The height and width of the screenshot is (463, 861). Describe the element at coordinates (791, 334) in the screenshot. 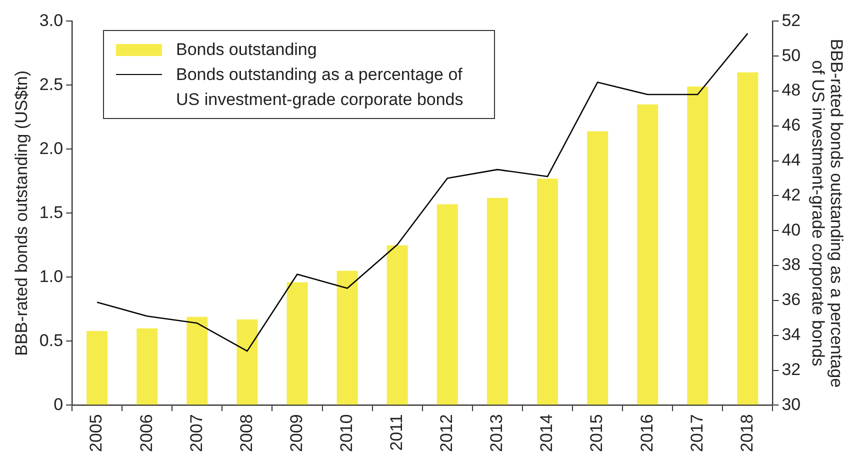

I see `y2-tick-label: 34` at that location.